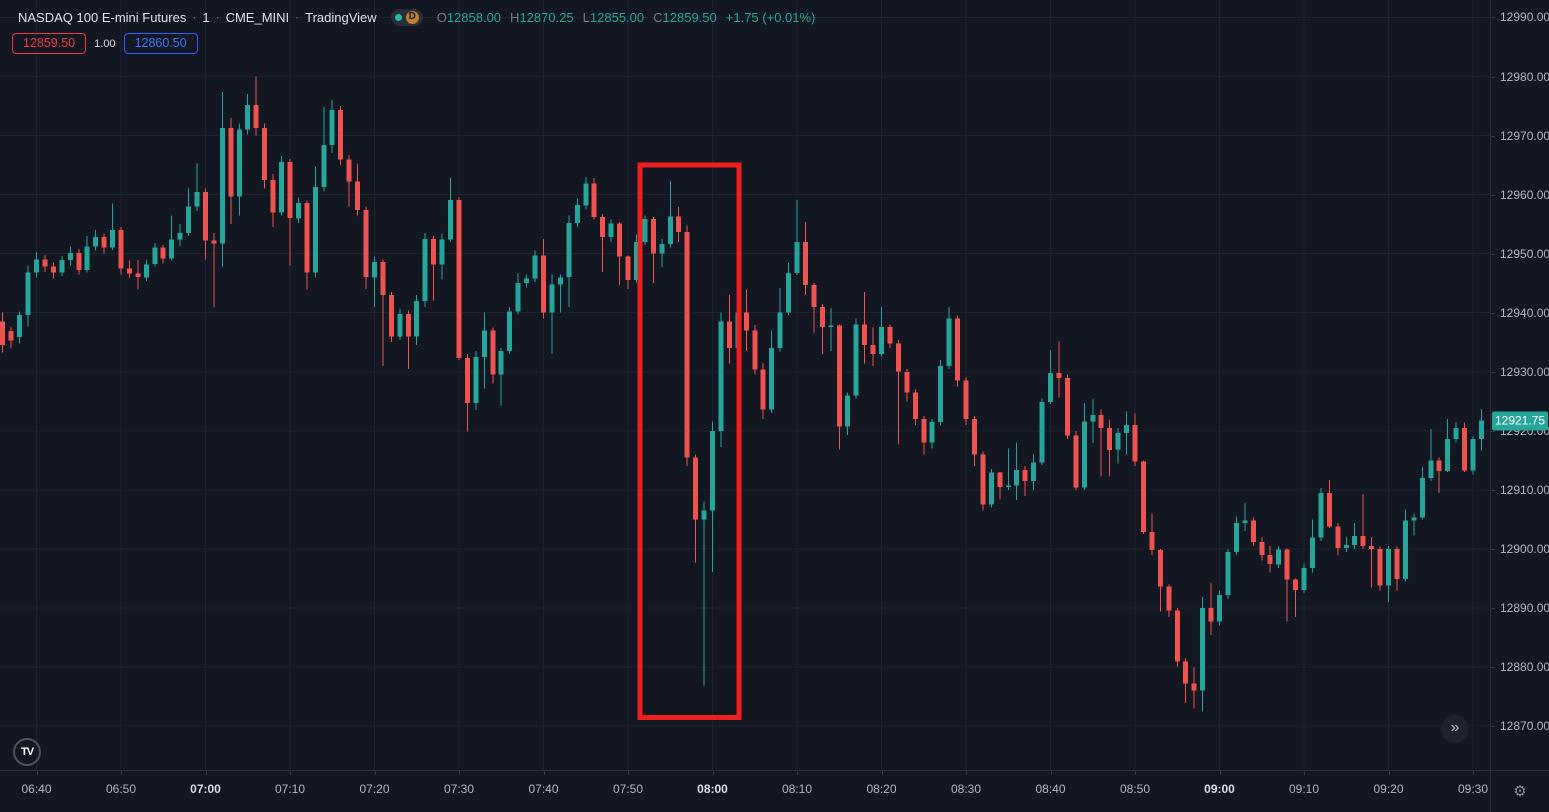 This screenshot has height=812, width=1549. I want to click on tradingview-logo: TV, so click(27, 752).